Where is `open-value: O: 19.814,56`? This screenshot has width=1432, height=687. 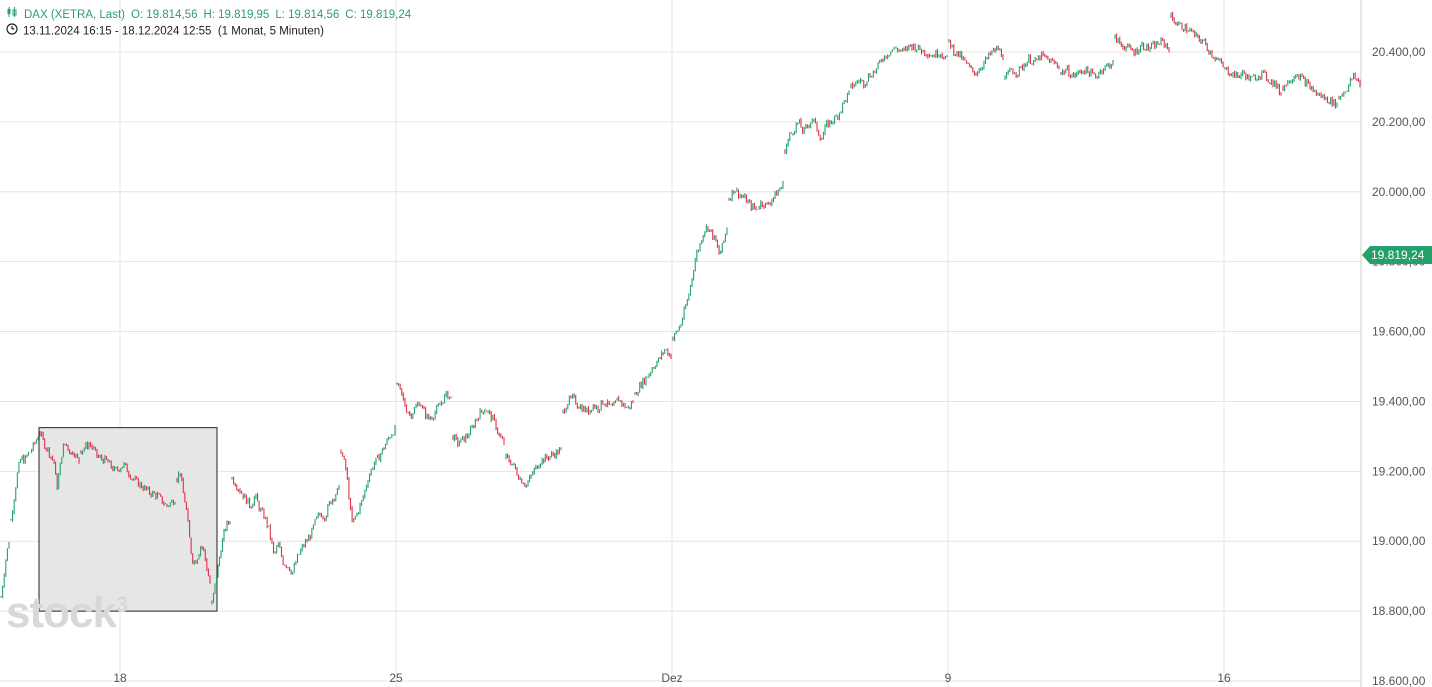 open-value: O: 19.814,56 is located at coordinates (164, 14).